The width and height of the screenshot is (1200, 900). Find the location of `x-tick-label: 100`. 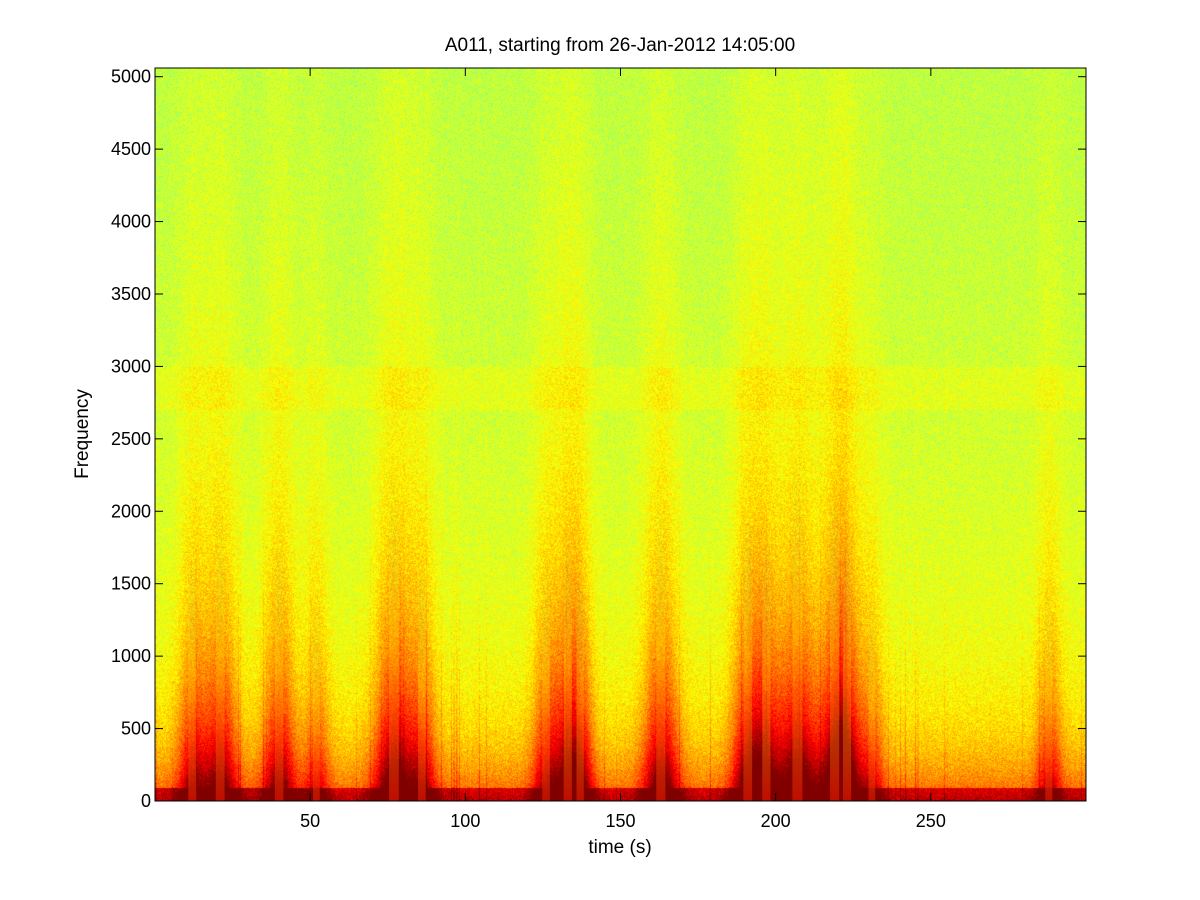

x-tick-label: 100 is located at coordinates (465, 821).